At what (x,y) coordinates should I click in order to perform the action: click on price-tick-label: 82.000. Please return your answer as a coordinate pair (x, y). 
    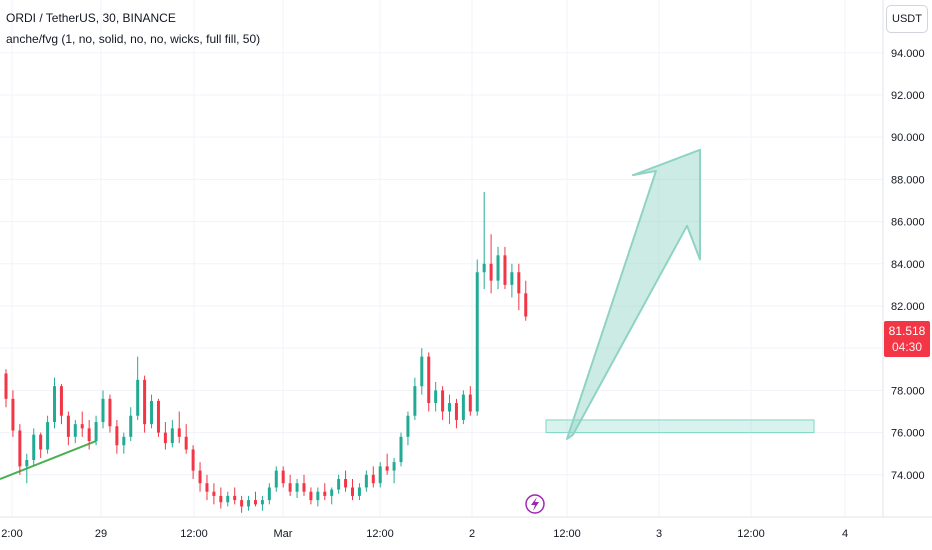
    Looking at the image, I should click on (908, 307).